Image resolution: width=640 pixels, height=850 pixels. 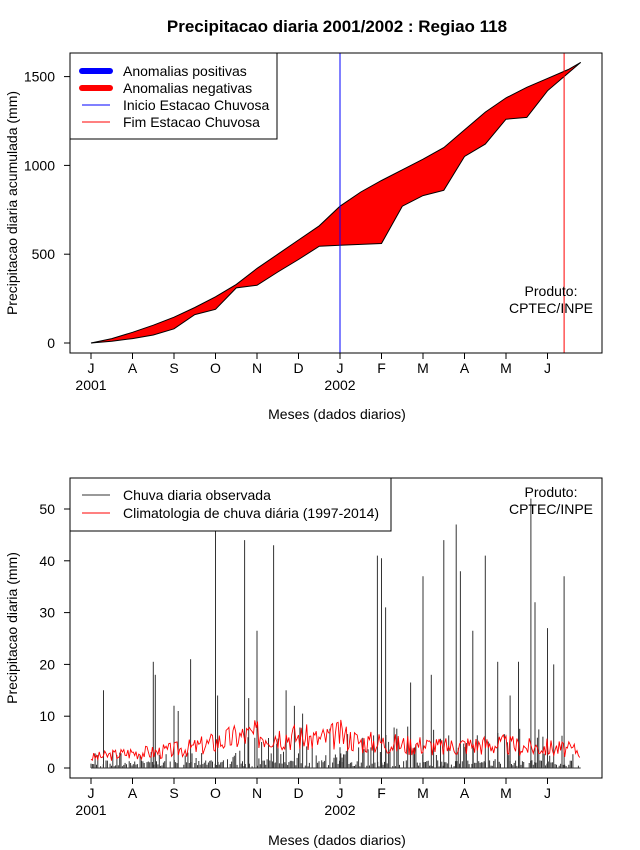 I want to click on climatology-daily-line, so click(x=335, y=740).